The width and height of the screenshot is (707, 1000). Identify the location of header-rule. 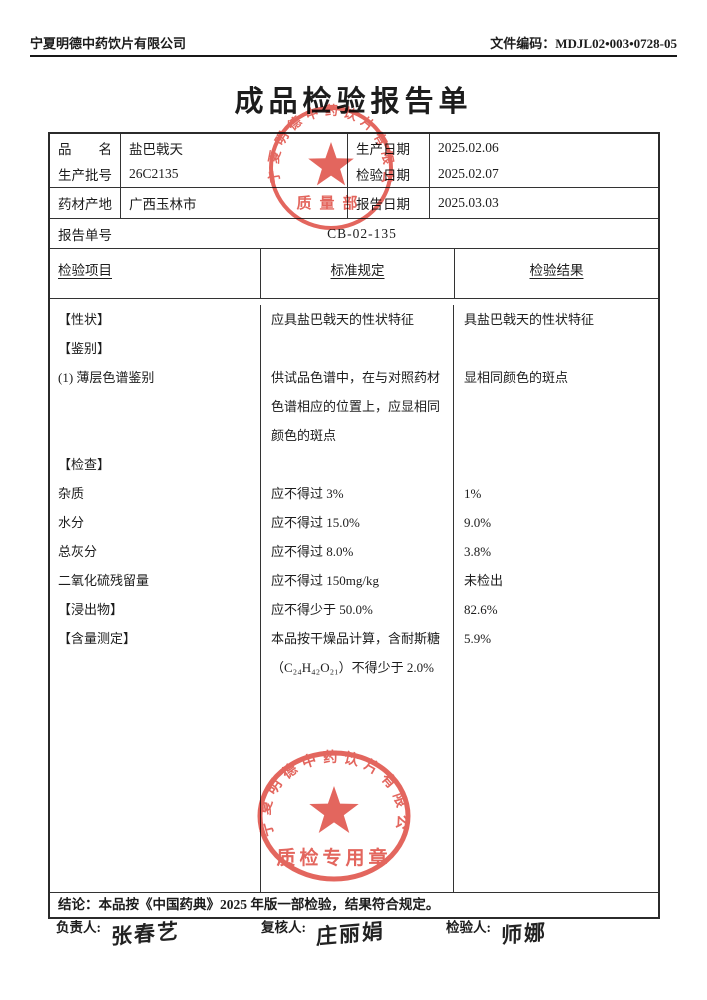
(353, 56).